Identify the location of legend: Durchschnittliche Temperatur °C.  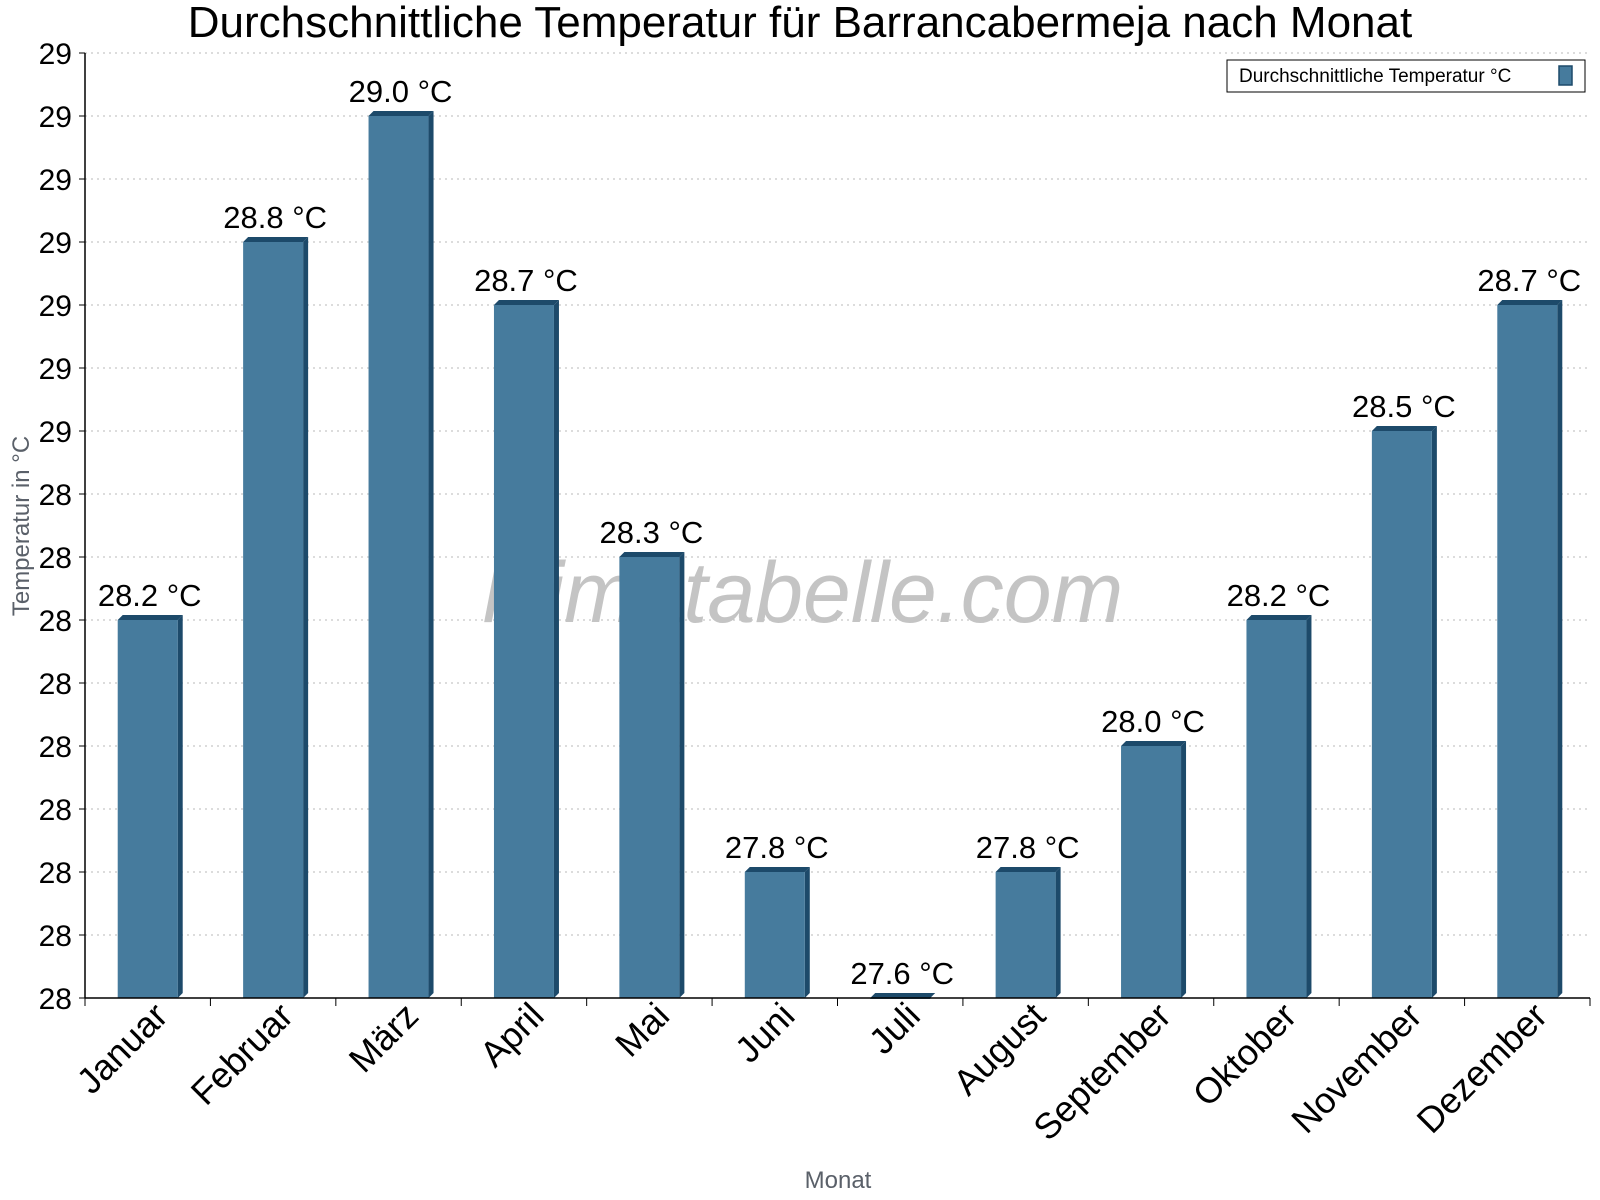
(1406, 76).